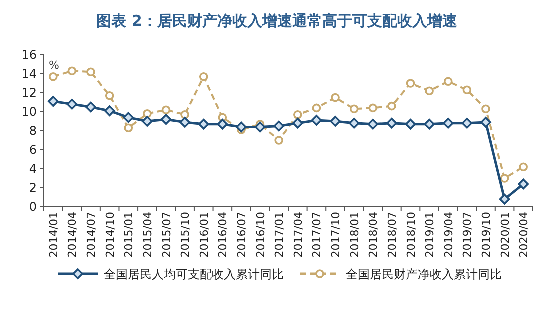  Describe the element at coordinates (373, 235) in the screenshot. I see `x-tick-label: 2018/04` at that location.